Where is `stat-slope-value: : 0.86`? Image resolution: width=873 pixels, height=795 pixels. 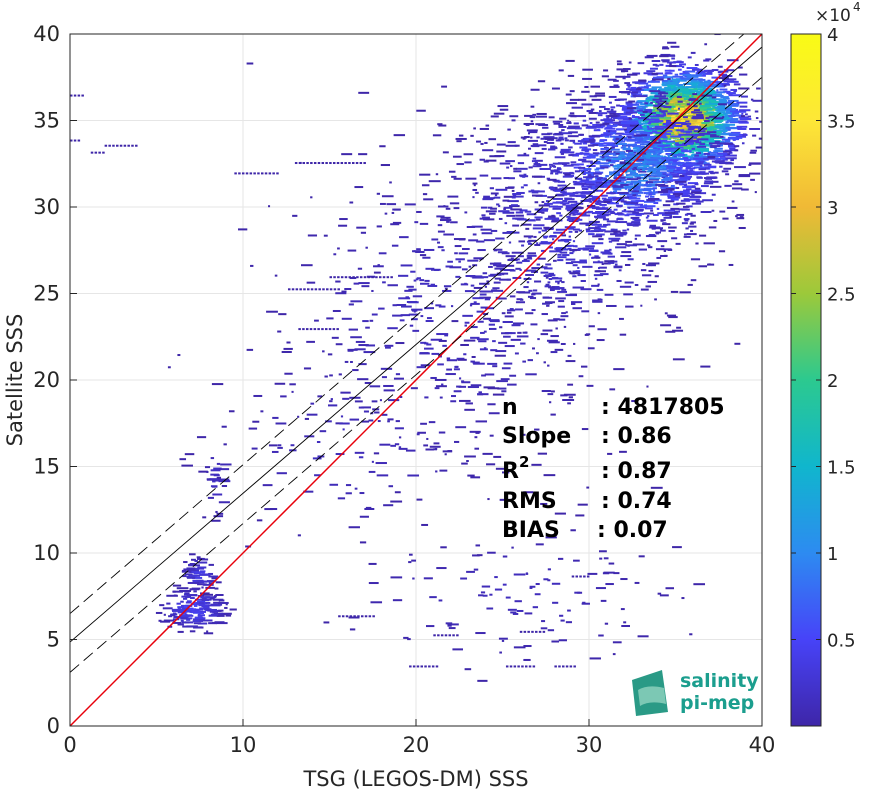
stat-slope-value: : 0.86 is located at coordinates (636, 436).